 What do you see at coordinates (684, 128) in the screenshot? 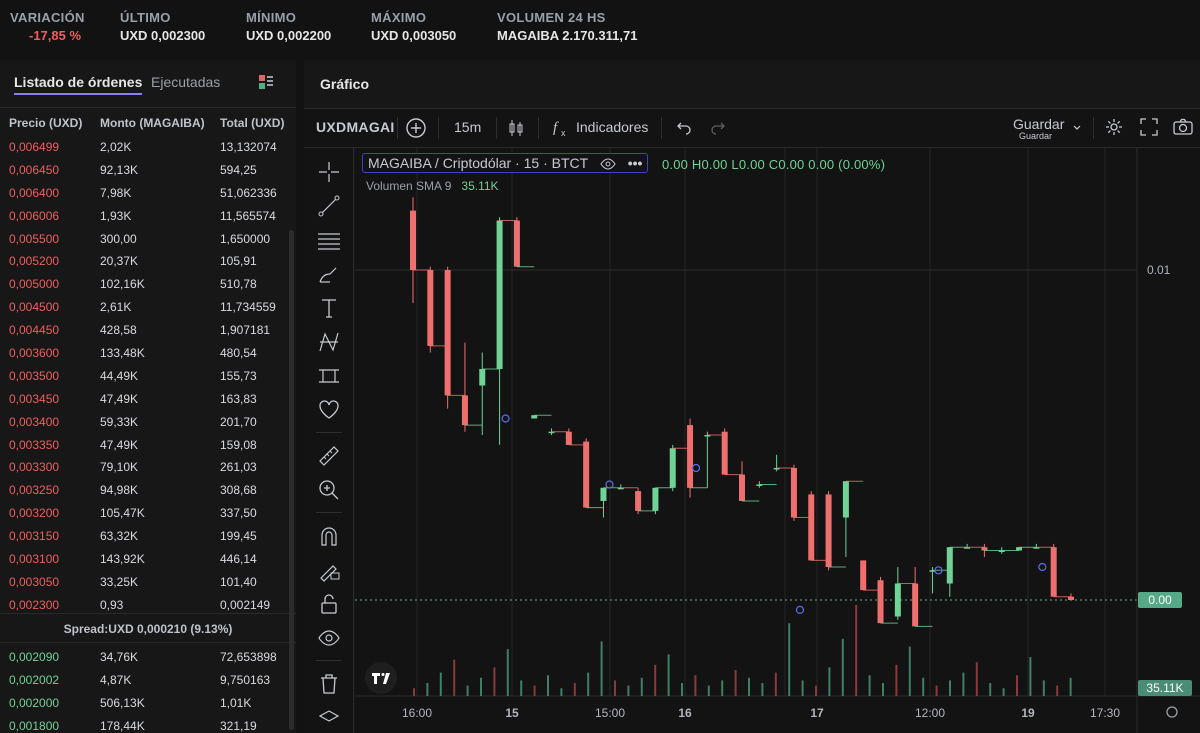
I see `undo-icon` at bounding box center [684, 128].